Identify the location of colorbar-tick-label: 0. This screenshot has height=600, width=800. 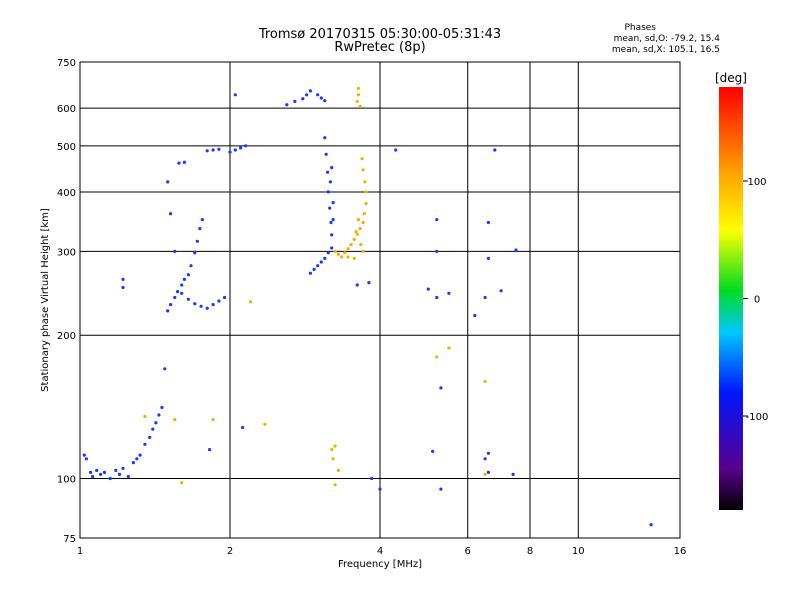
(757, 300).